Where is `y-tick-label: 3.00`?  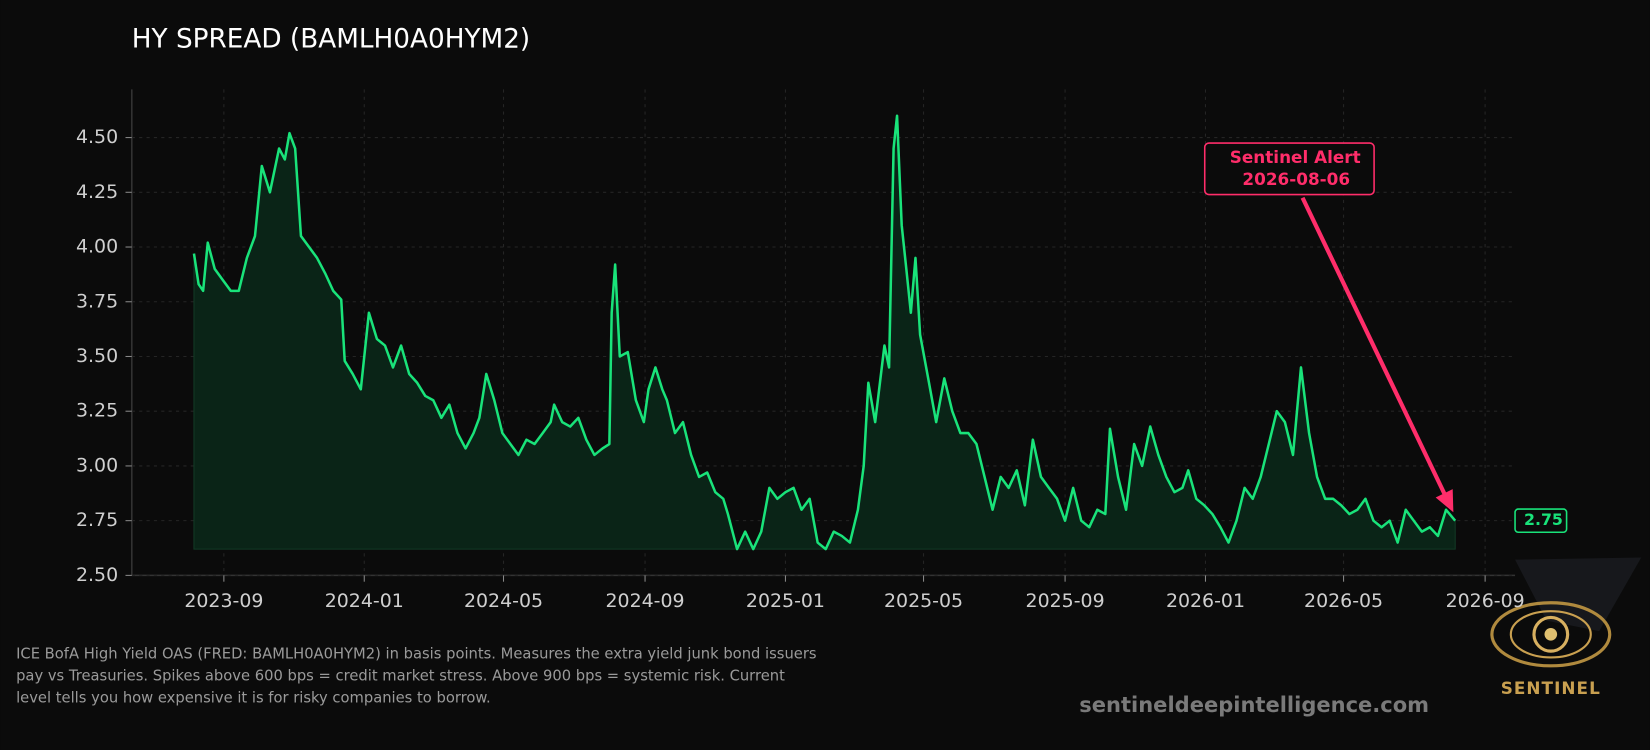
y-tick-label: 3.00 is located at coordinates (97, 465).